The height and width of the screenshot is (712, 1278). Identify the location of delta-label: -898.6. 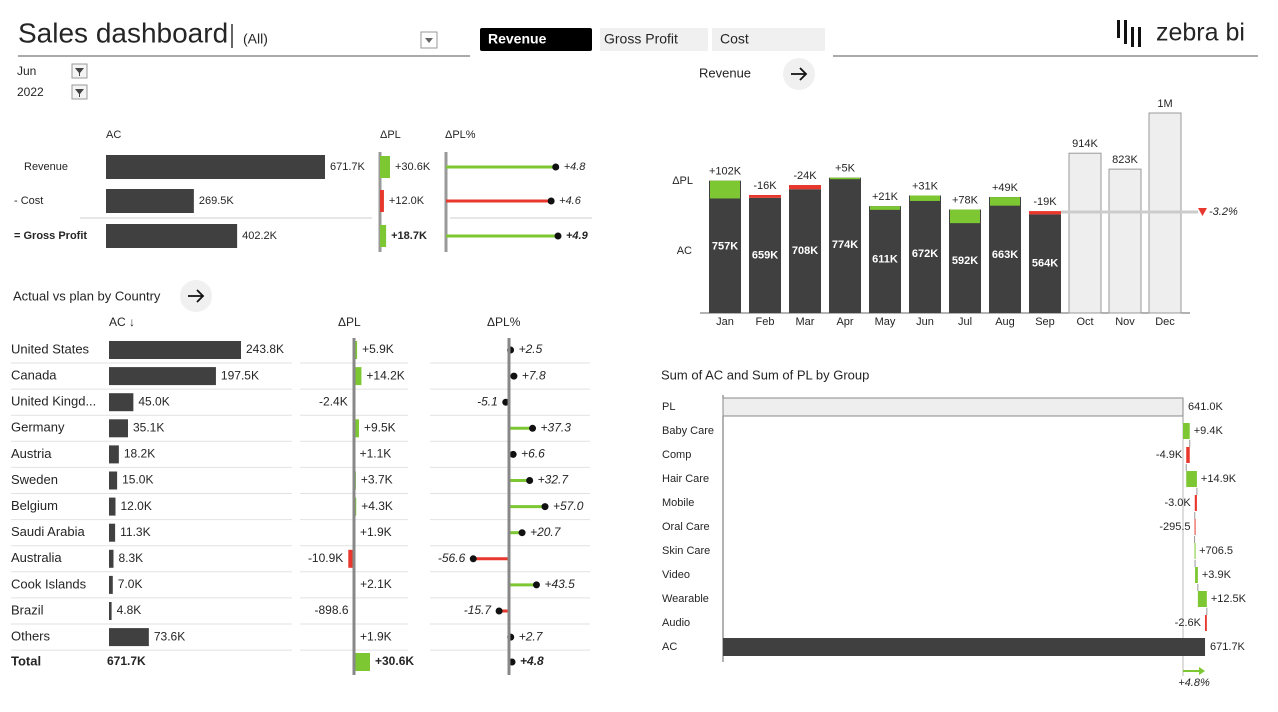
(331, 610).